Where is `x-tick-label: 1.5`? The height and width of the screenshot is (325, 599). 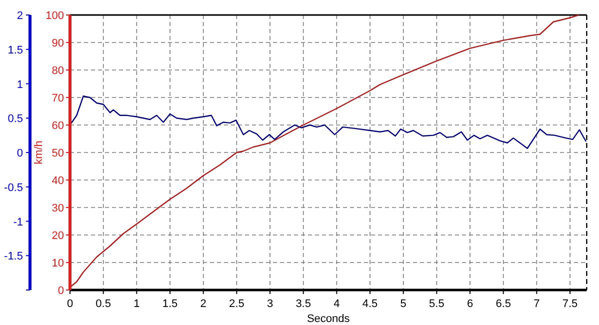 x-tick-label: 1.5 is located at coordinates (170, 304).